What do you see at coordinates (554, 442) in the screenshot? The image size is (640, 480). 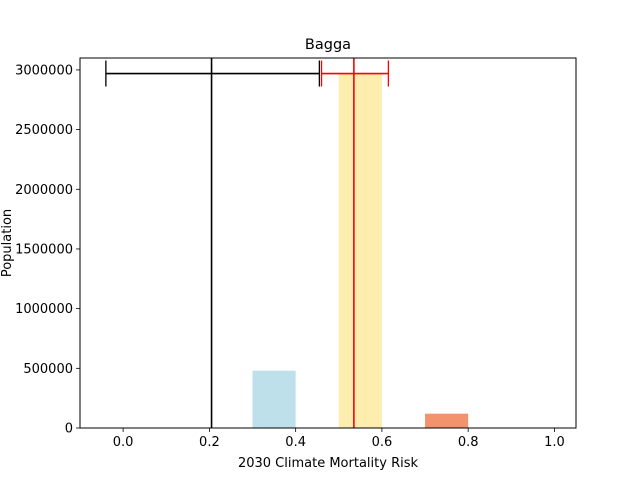 I see `x-tick-label: 1.0` at bounding box center [554, 442].